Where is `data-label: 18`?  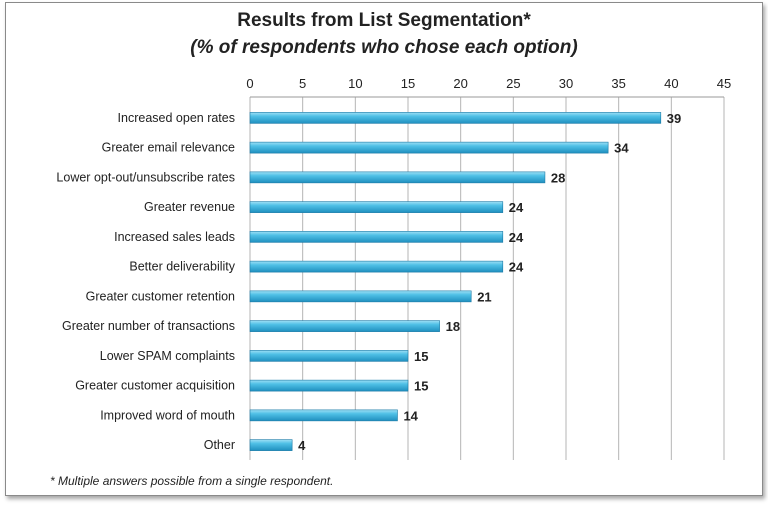
data-label: 18 is located at coordinates (453, 326).